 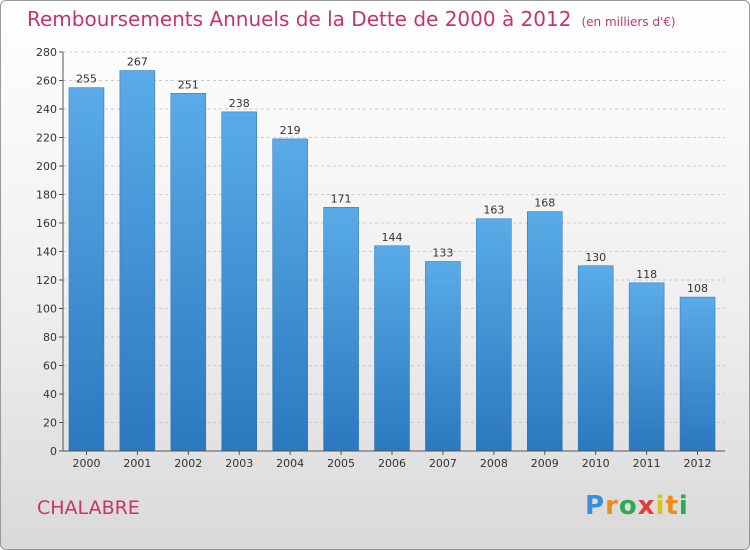 I want to click on x-tick-label: 2012, so click(x=698, y=463).